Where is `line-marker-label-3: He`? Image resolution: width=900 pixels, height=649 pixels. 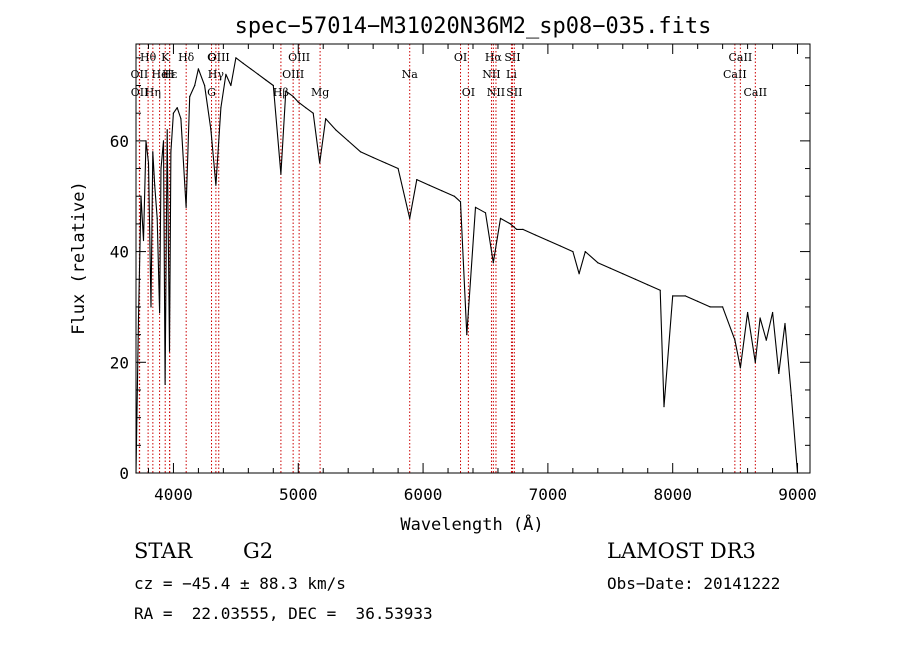
line-marker-label-3: He is located at coordinates (160, 74).